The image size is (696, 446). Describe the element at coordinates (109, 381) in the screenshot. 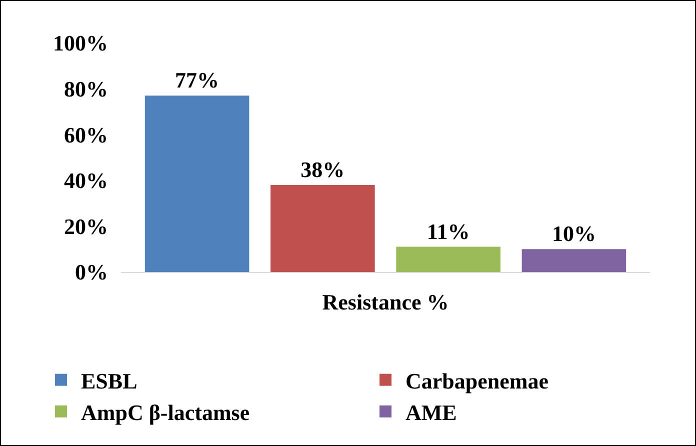

I see `legend-label: ESBL` at that location.